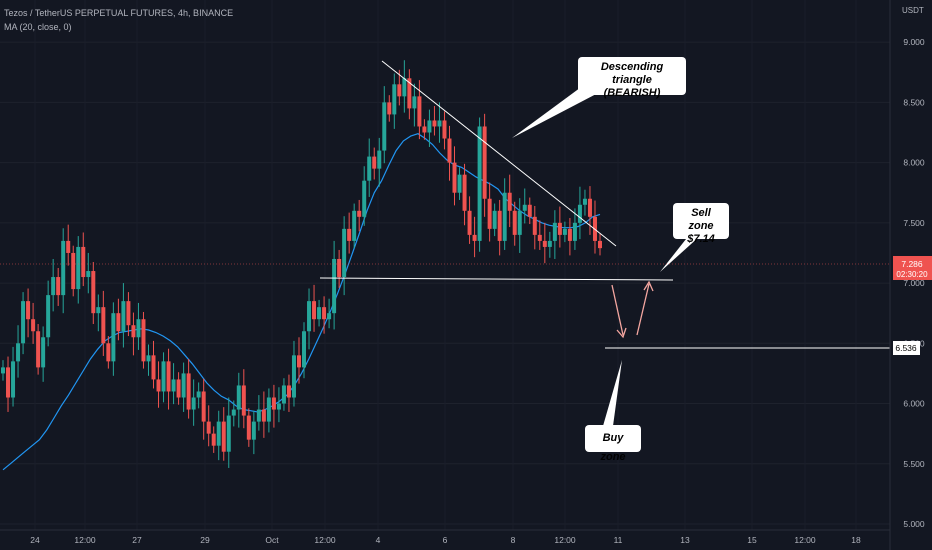 The height and width of the screenshot is (550, 932). I want to click on current-price-tag: 7.286 02:30:20, so click(912, 268).